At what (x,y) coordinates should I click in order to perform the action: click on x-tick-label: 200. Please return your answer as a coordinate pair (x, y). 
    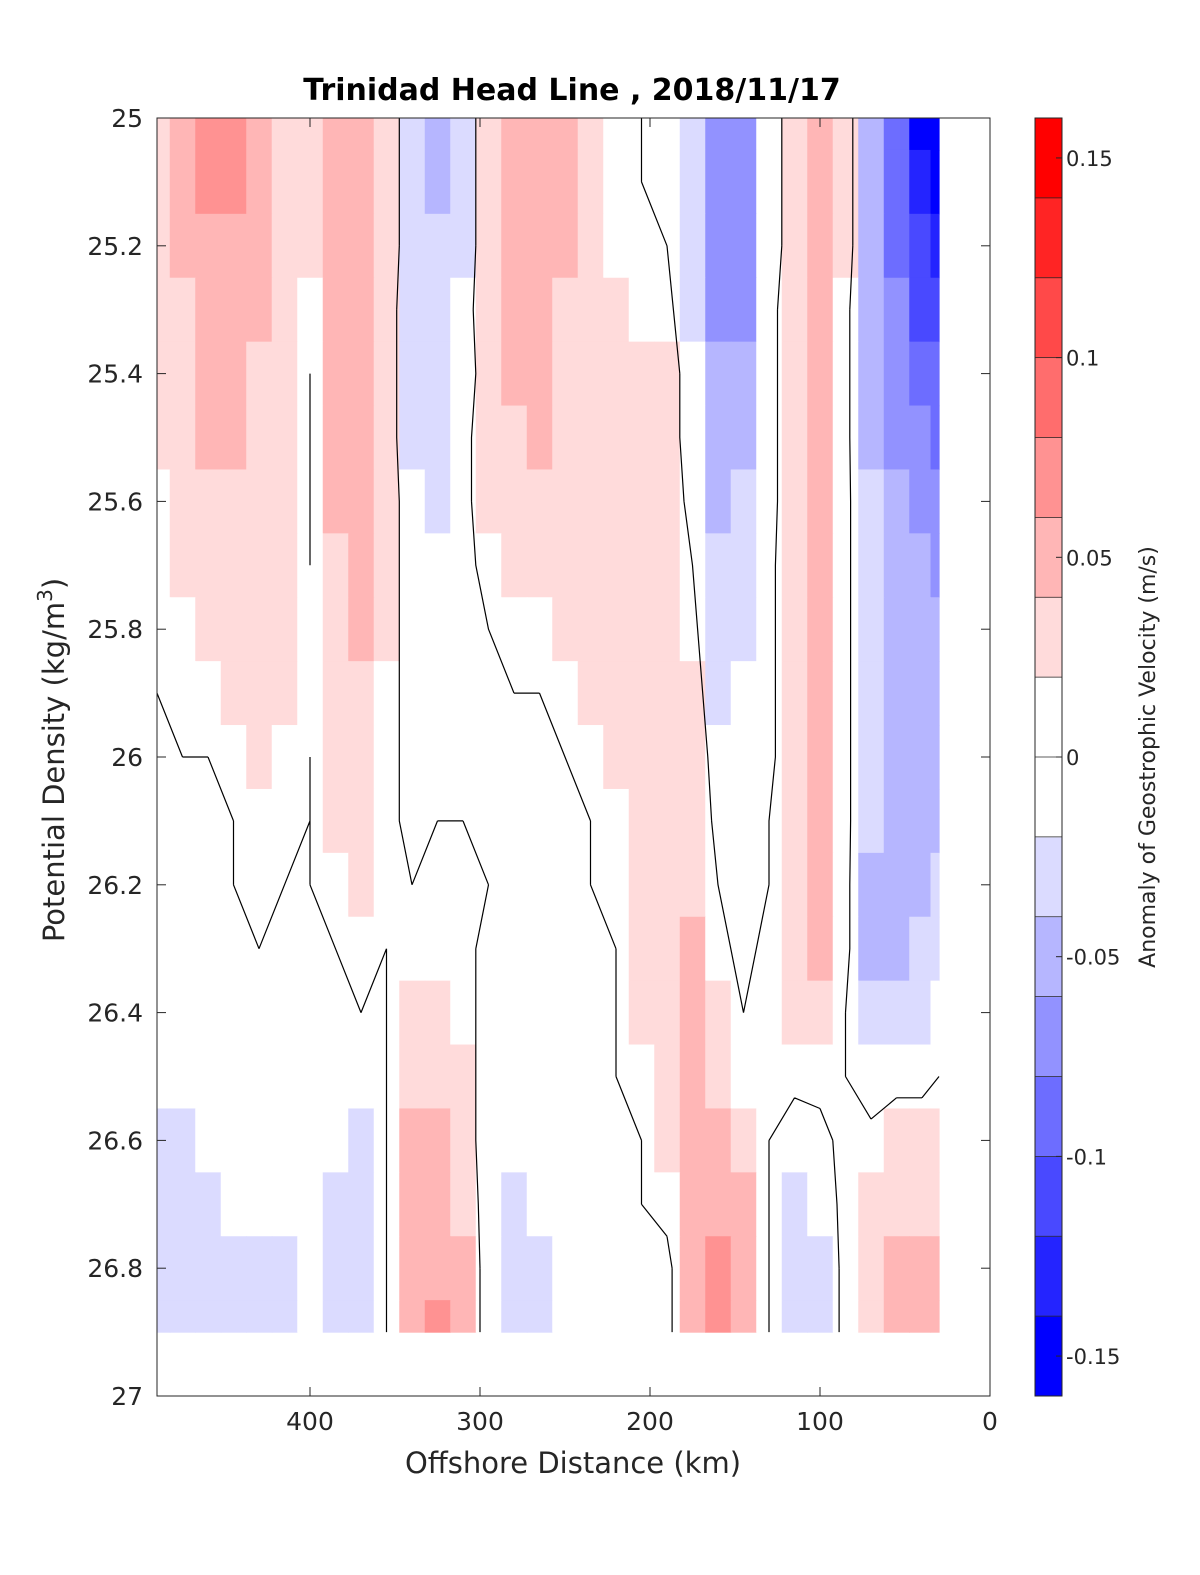
    Looking at the image, I should click on (650, 1421).